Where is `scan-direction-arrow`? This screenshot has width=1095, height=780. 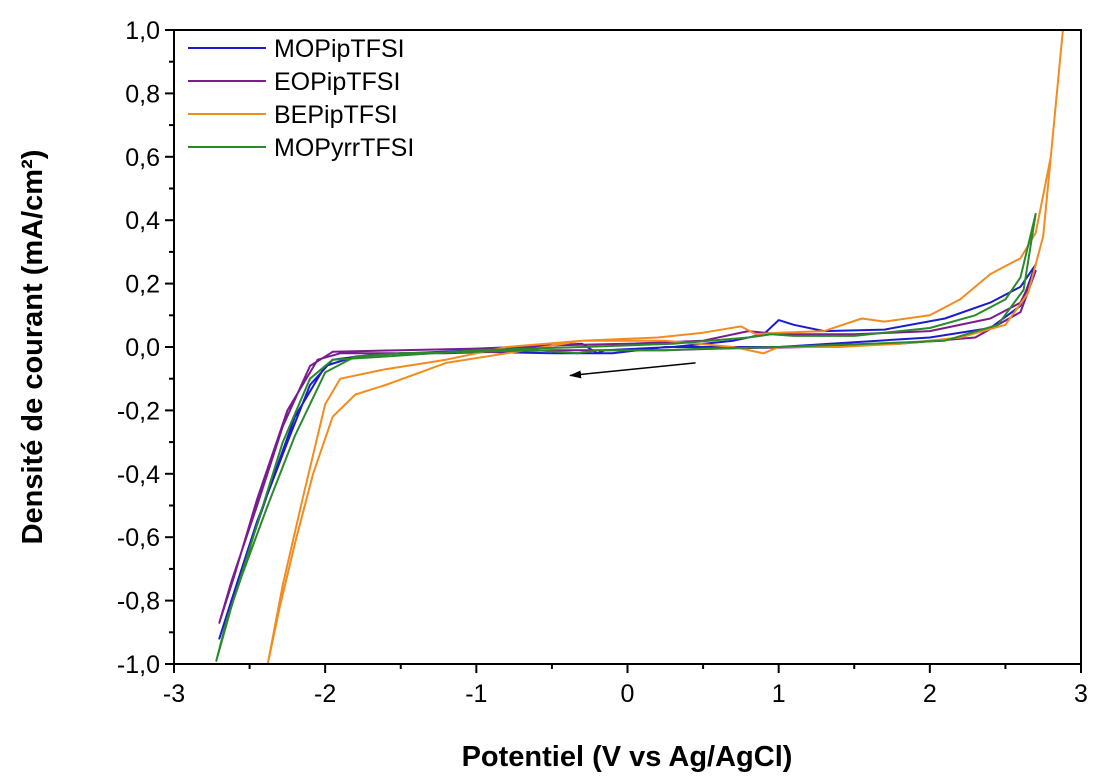 scan-direction-arrow is located at coordinates (632, 370).